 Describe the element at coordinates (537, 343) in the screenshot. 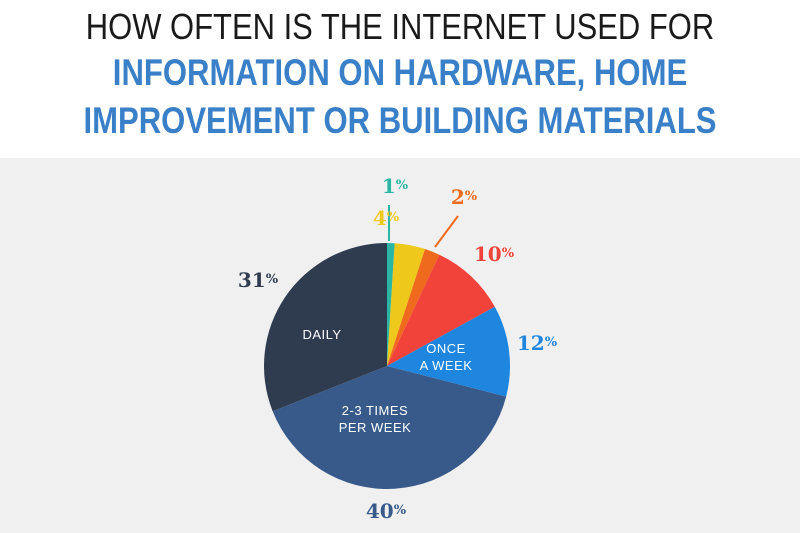

I see `percent-label: 12%` at that location.